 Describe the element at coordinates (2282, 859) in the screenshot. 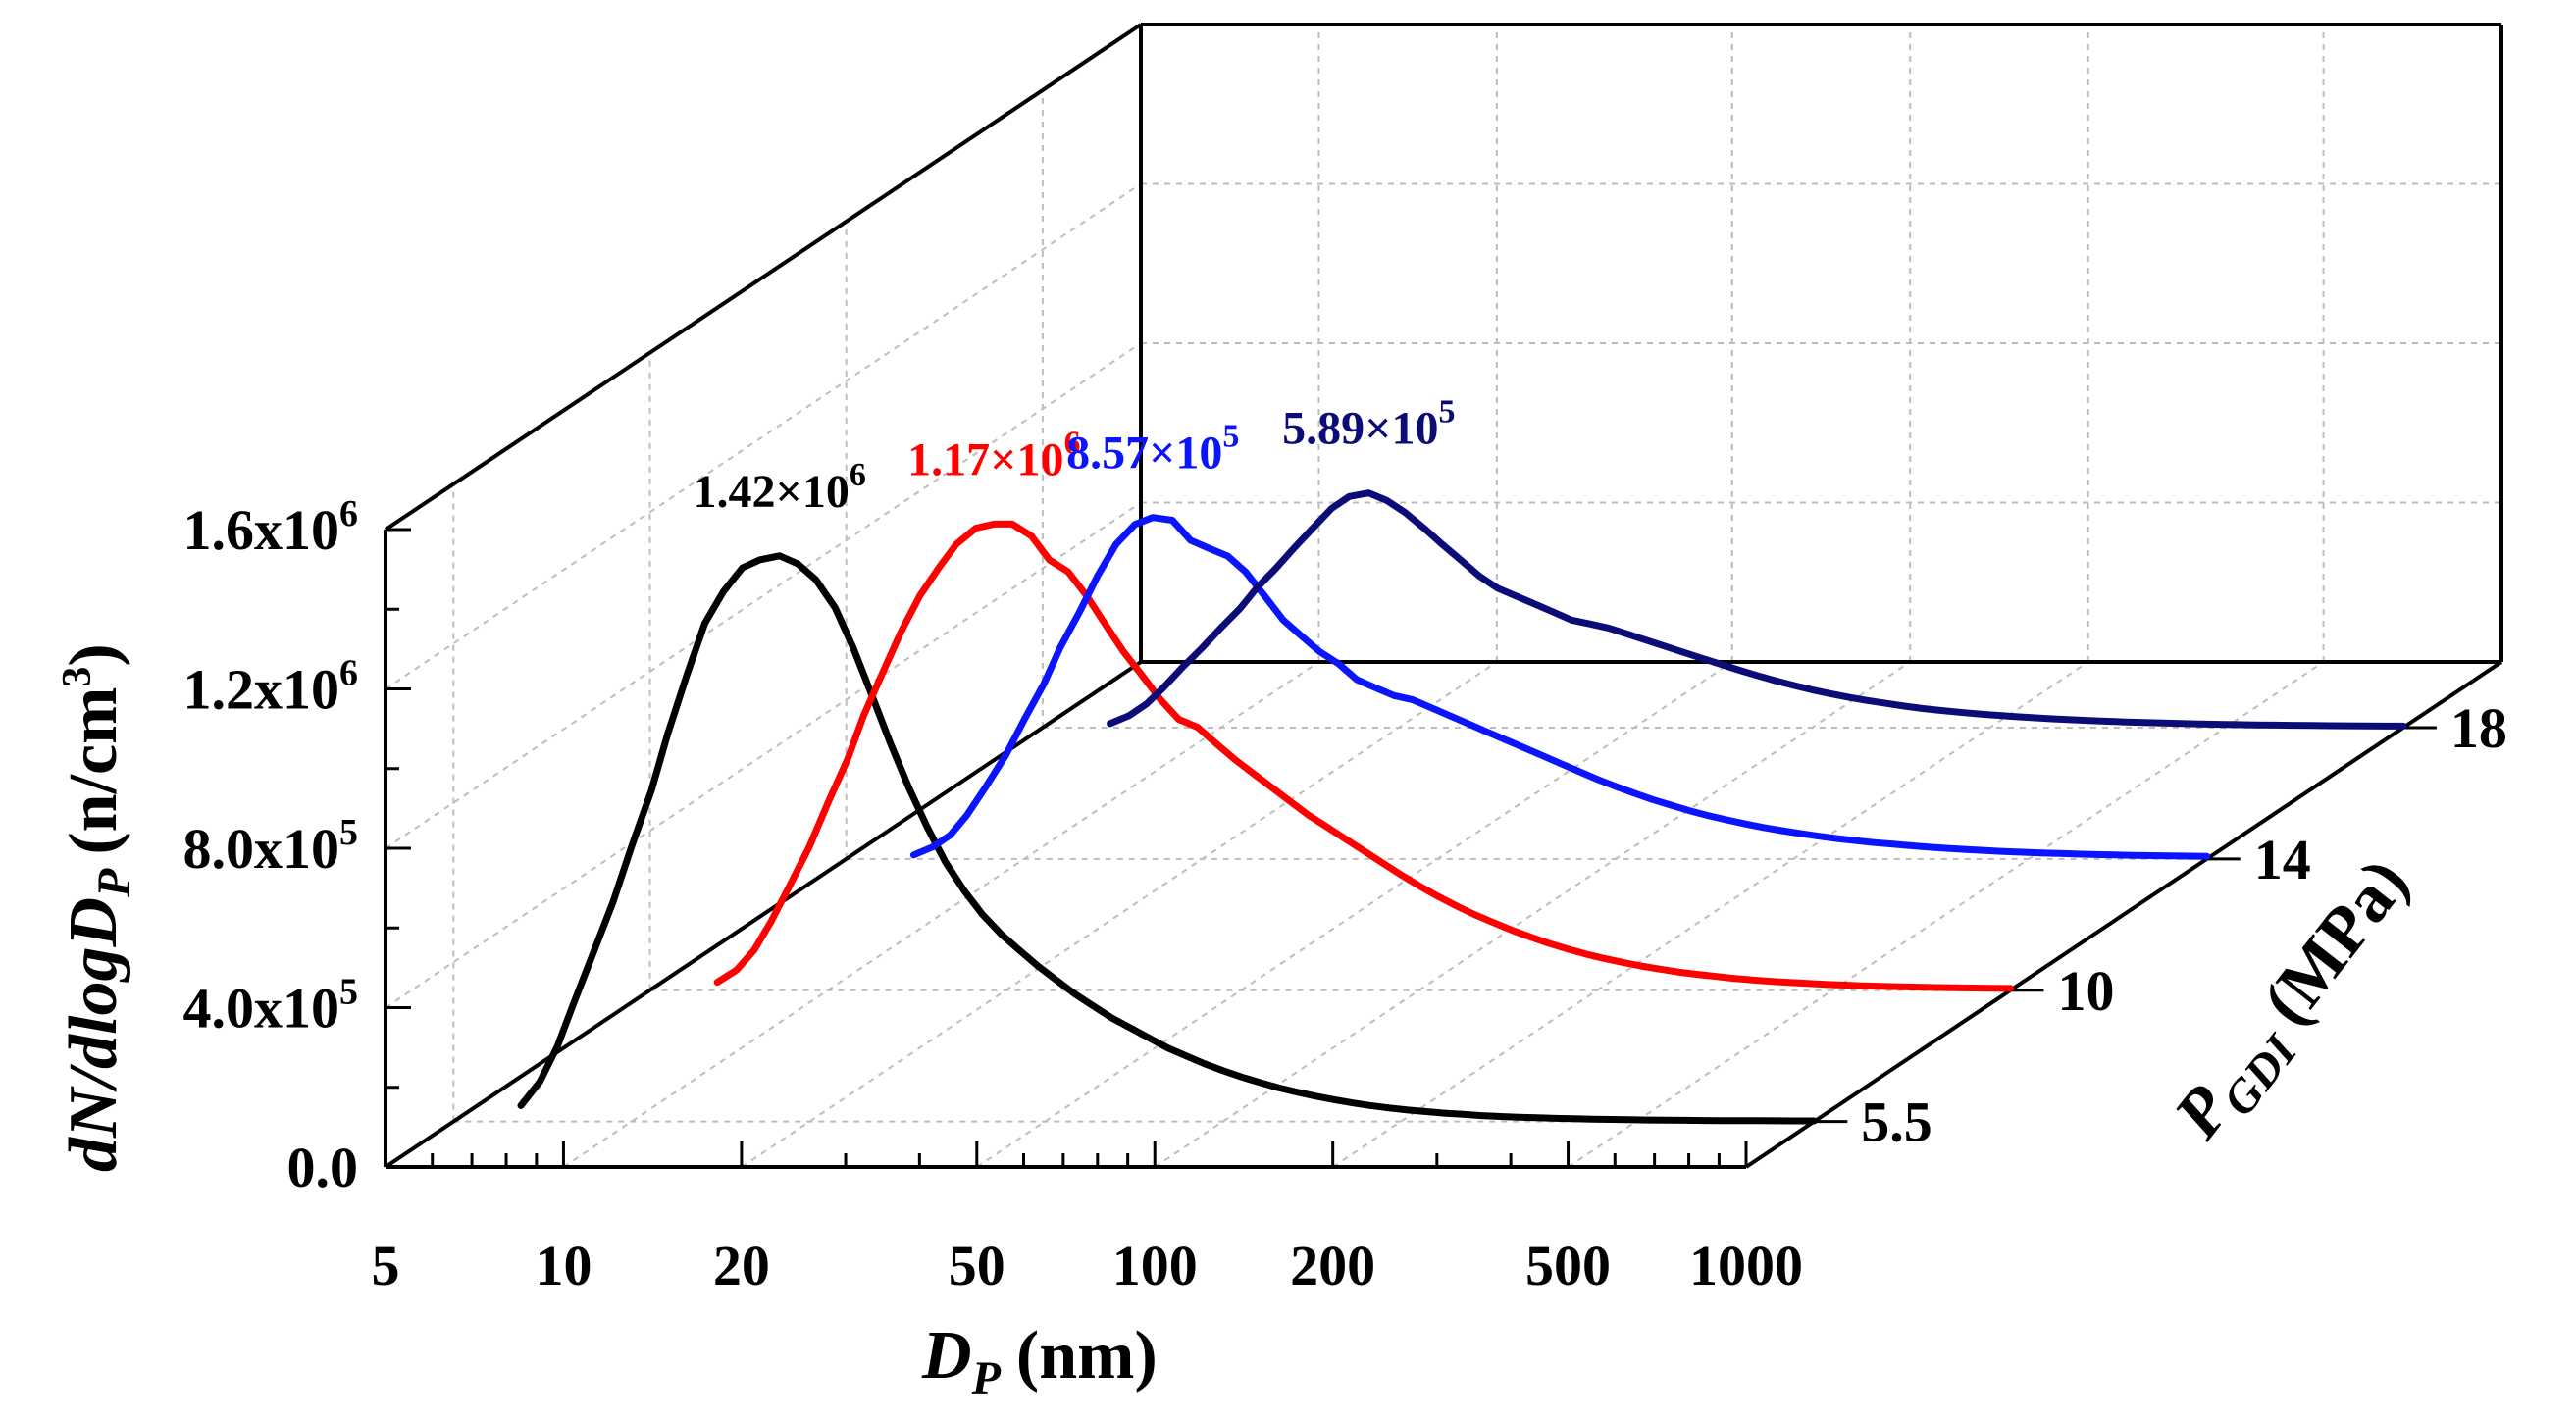

I see `z-tick-label-14: 14` at that location.